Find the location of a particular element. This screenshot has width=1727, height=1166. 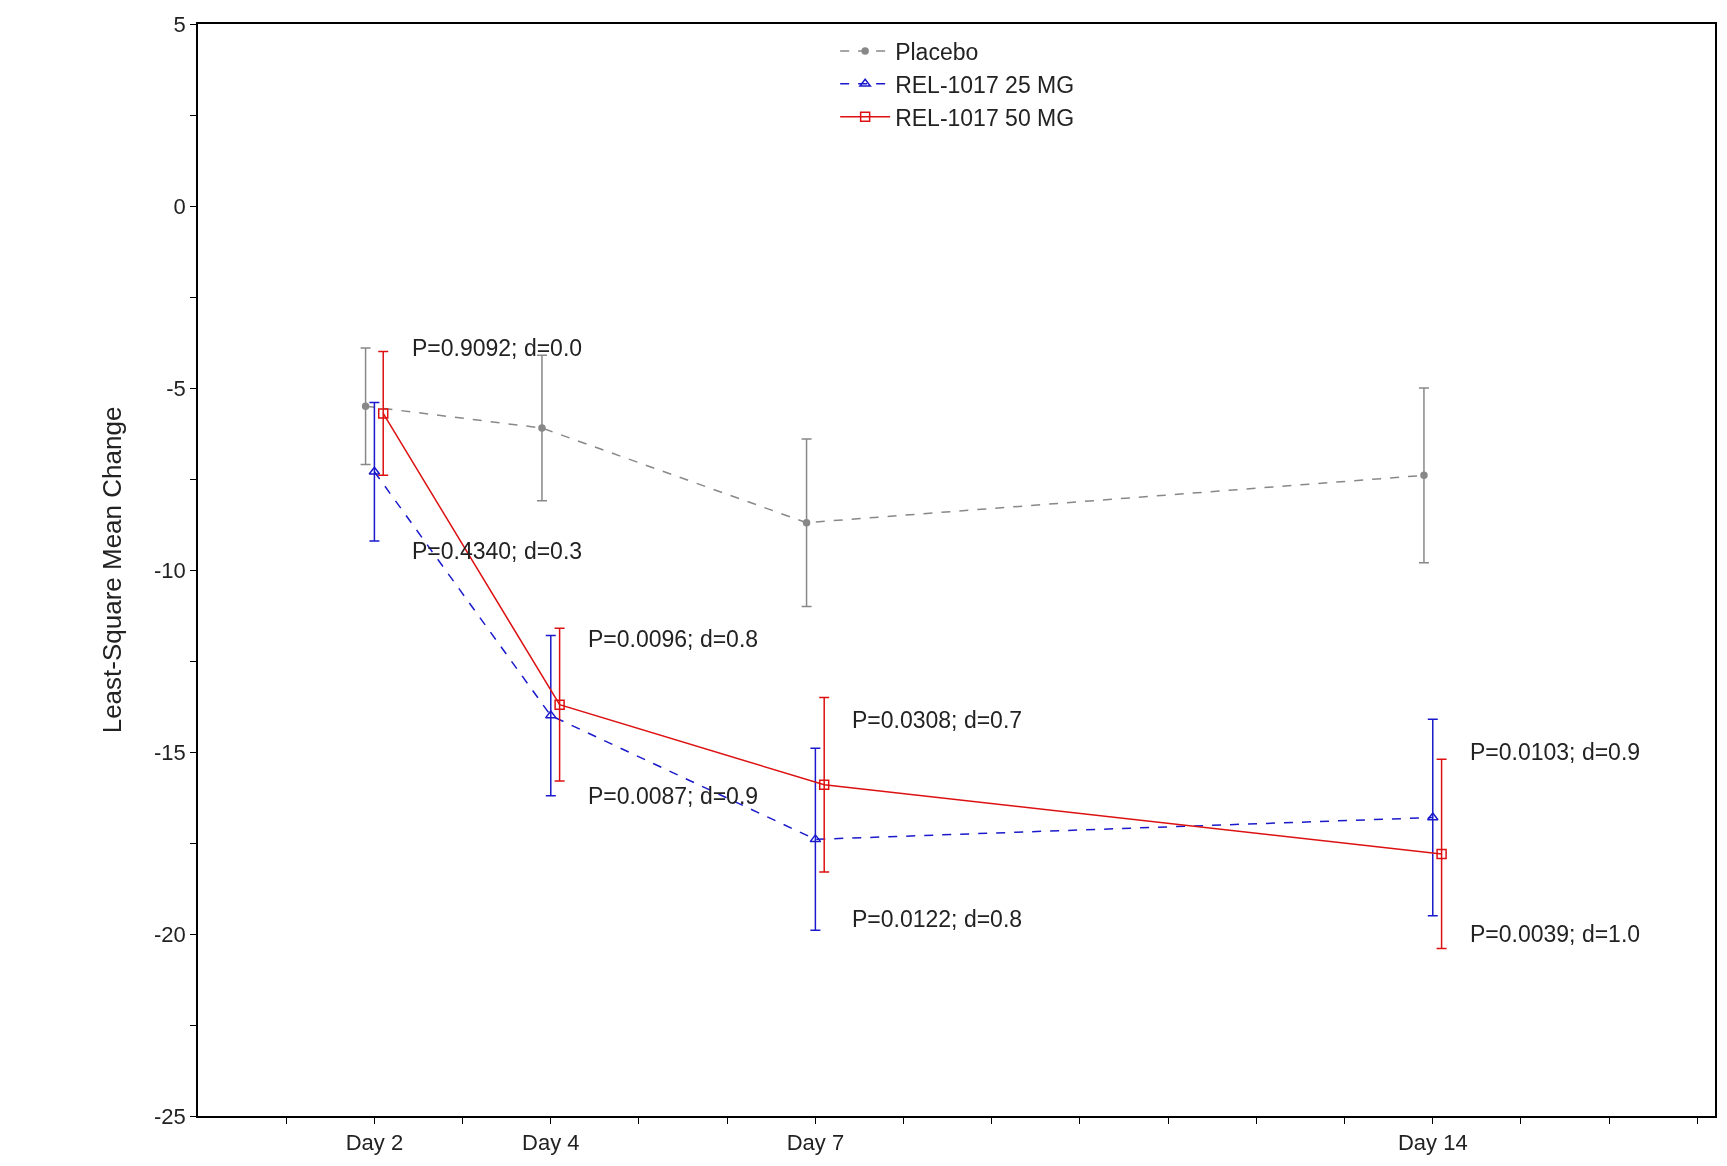

annotation: P=0.0039; d=1.0 is located at coordinates (1555, 934).